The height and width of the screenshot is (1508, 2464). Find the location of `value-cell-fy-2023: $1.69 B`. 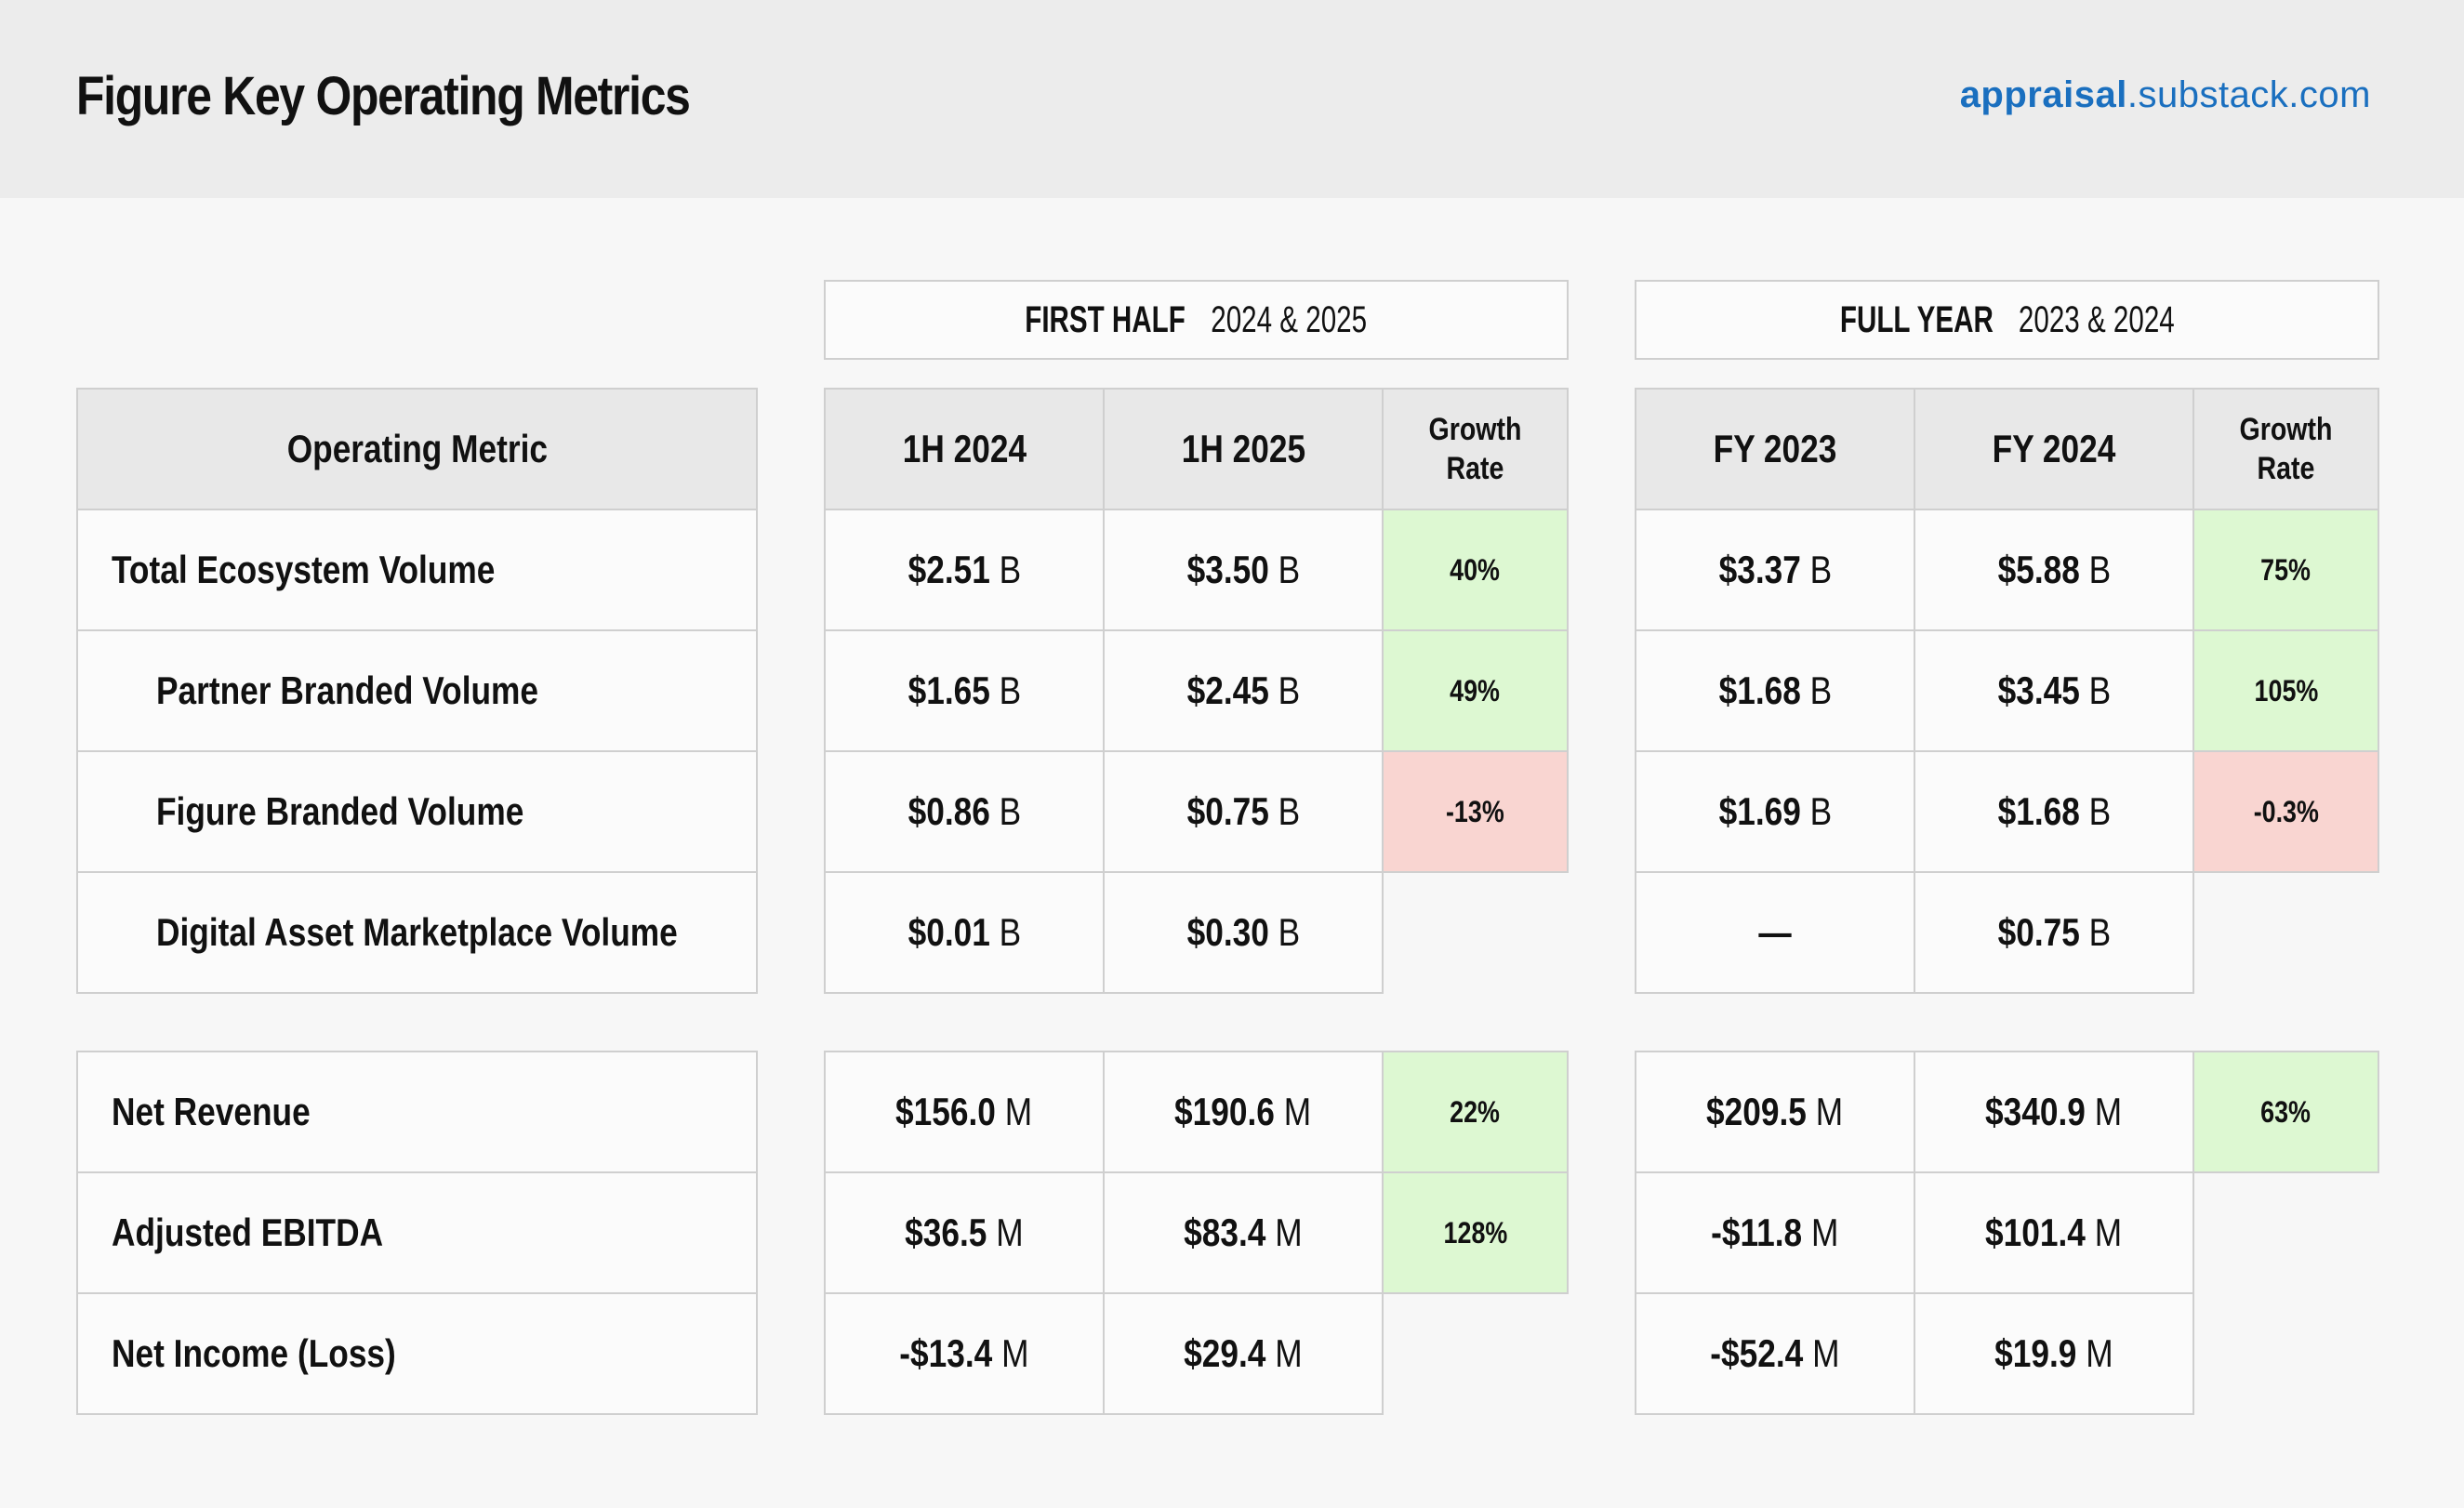

value-cell-fy-2023: $1.69 B is located at coordinates (1775, 811).